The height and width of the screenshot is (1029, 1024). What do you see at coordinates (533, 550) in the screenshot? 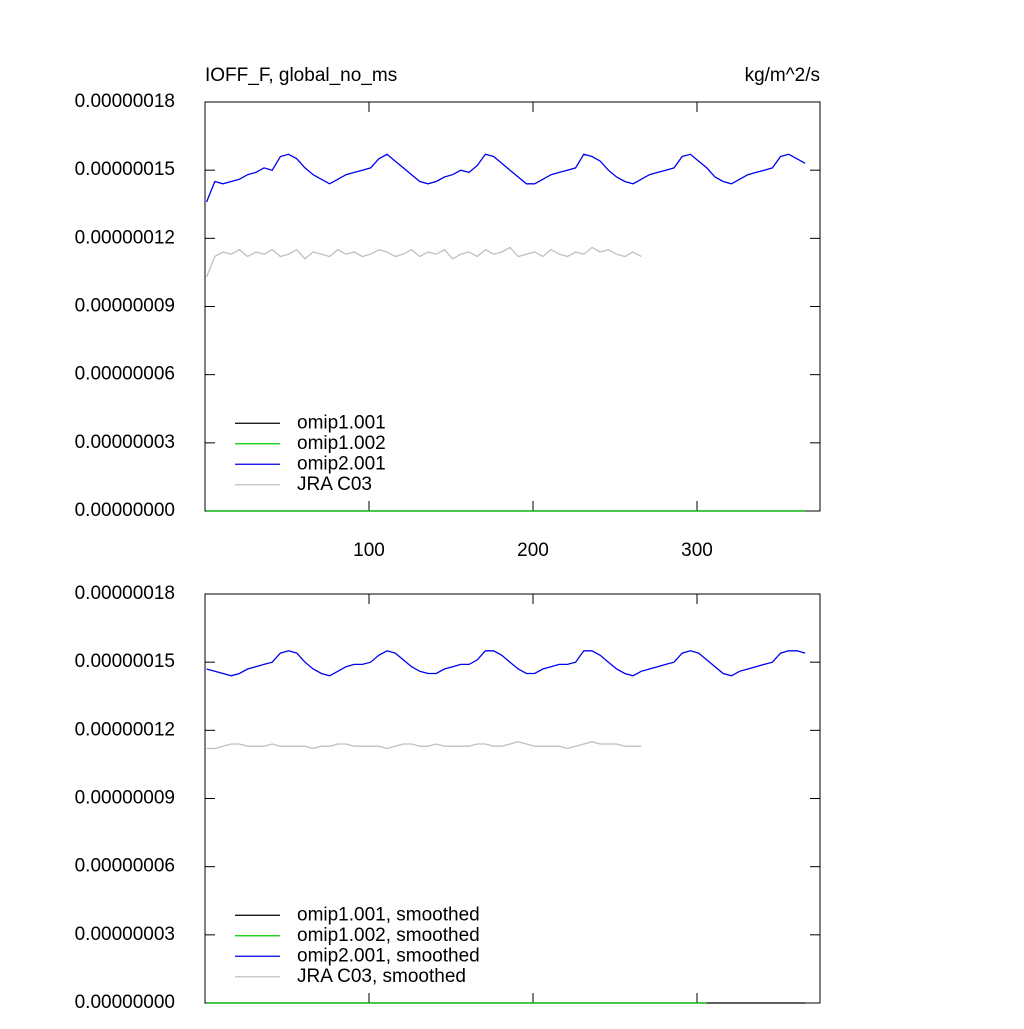
I see `x-tick-label: 200` at bounding box center [533, 550].